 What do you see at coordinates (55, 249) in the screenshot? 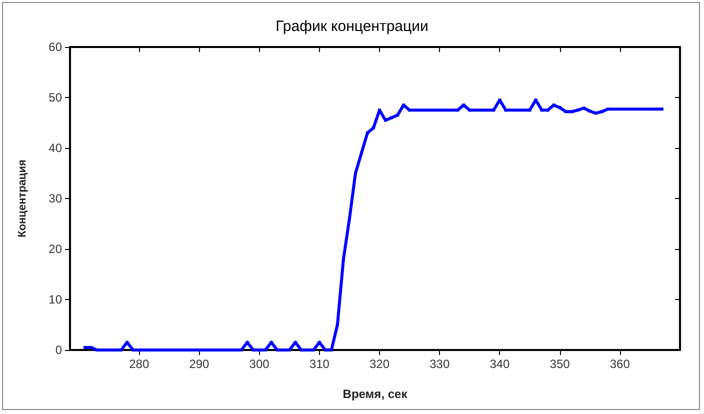
I see `y-tick-label: 20` at bounding box center [55, 249].